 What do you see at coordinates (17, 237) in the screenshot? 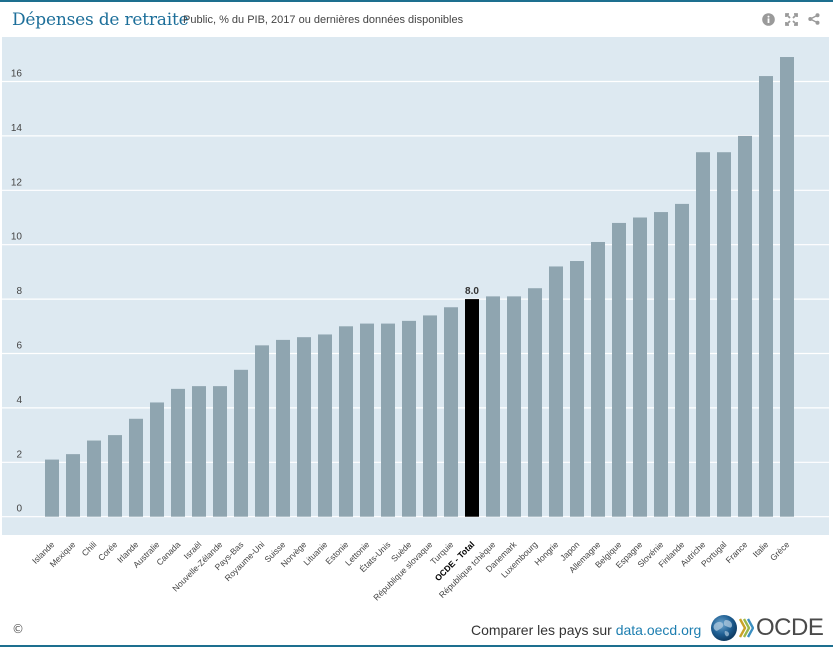
I see `y-tick-label: 10` at bounding box center [17, 237].